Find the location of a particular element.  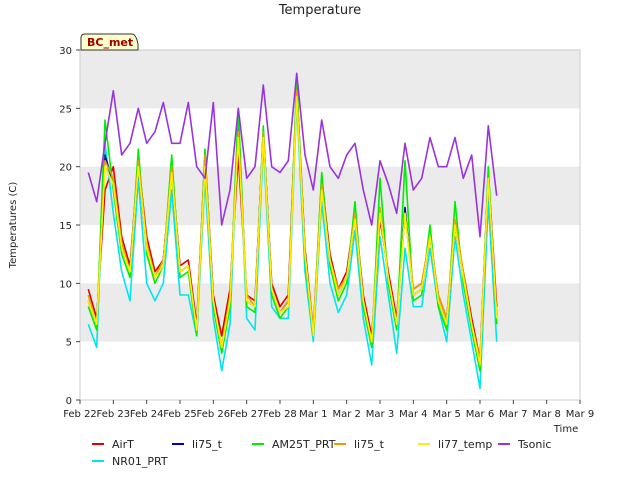

x-tick-label: Feb 26 is located at coordinates (214, 414).